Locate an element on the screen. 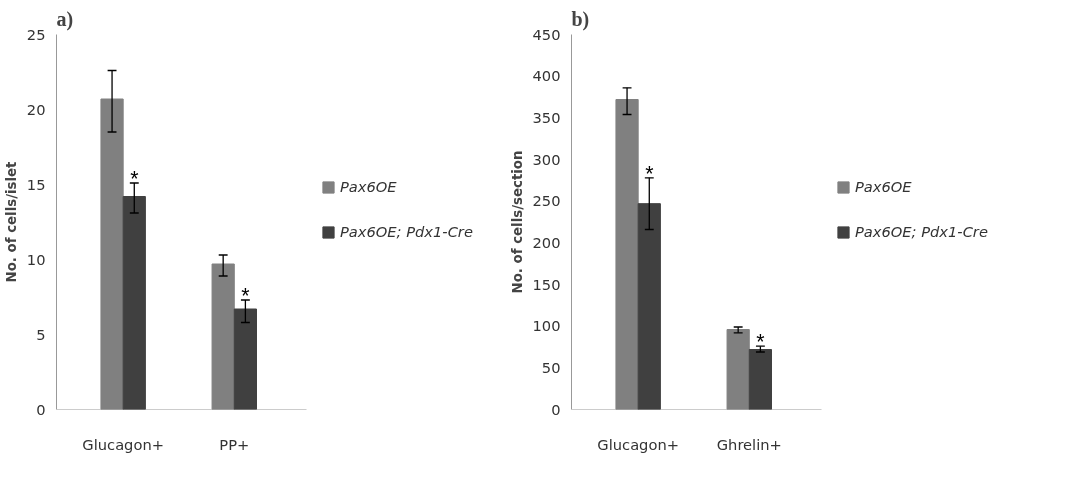  y-tick-label: 400 is located at coordinates (546, 76).